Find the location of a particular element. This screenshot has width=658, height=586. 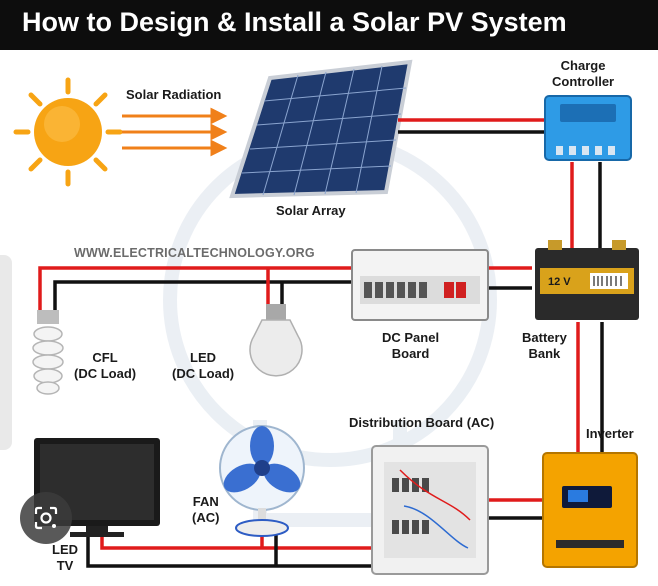

label-inverter: Inverter is located at coordinates (610, 433).